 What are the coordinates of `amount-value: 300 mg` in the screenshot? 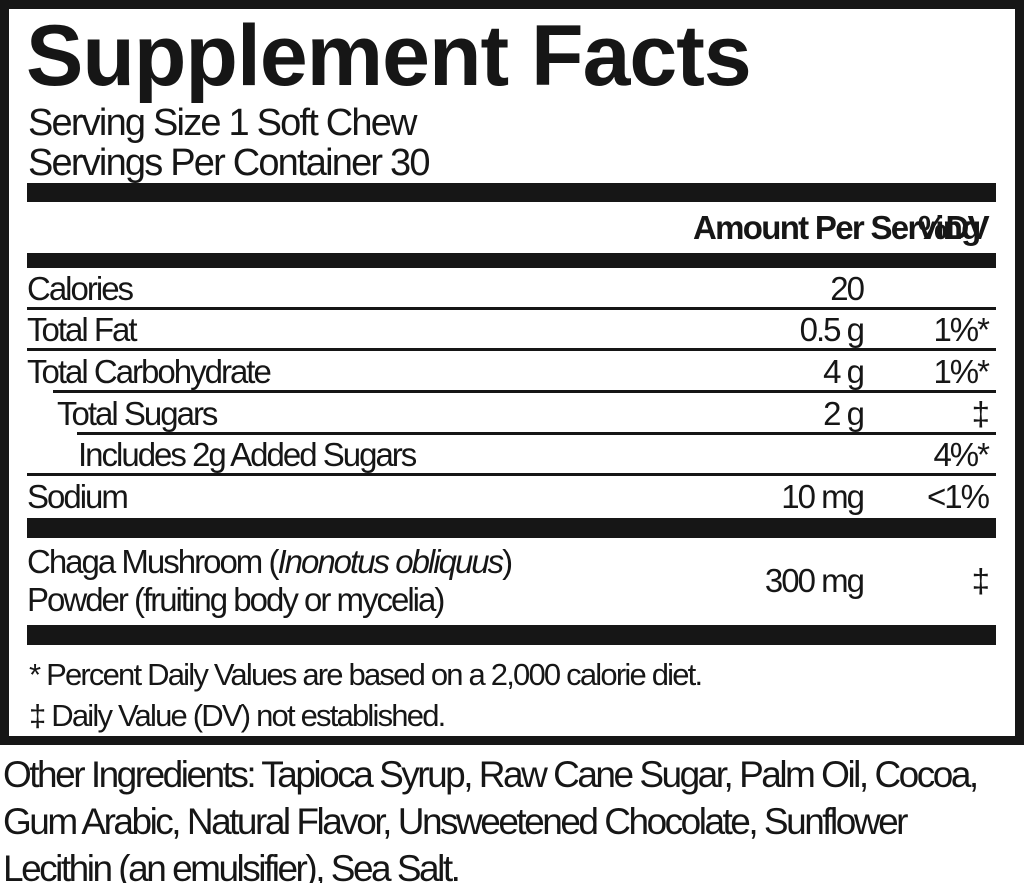 It's located at (814, 581).